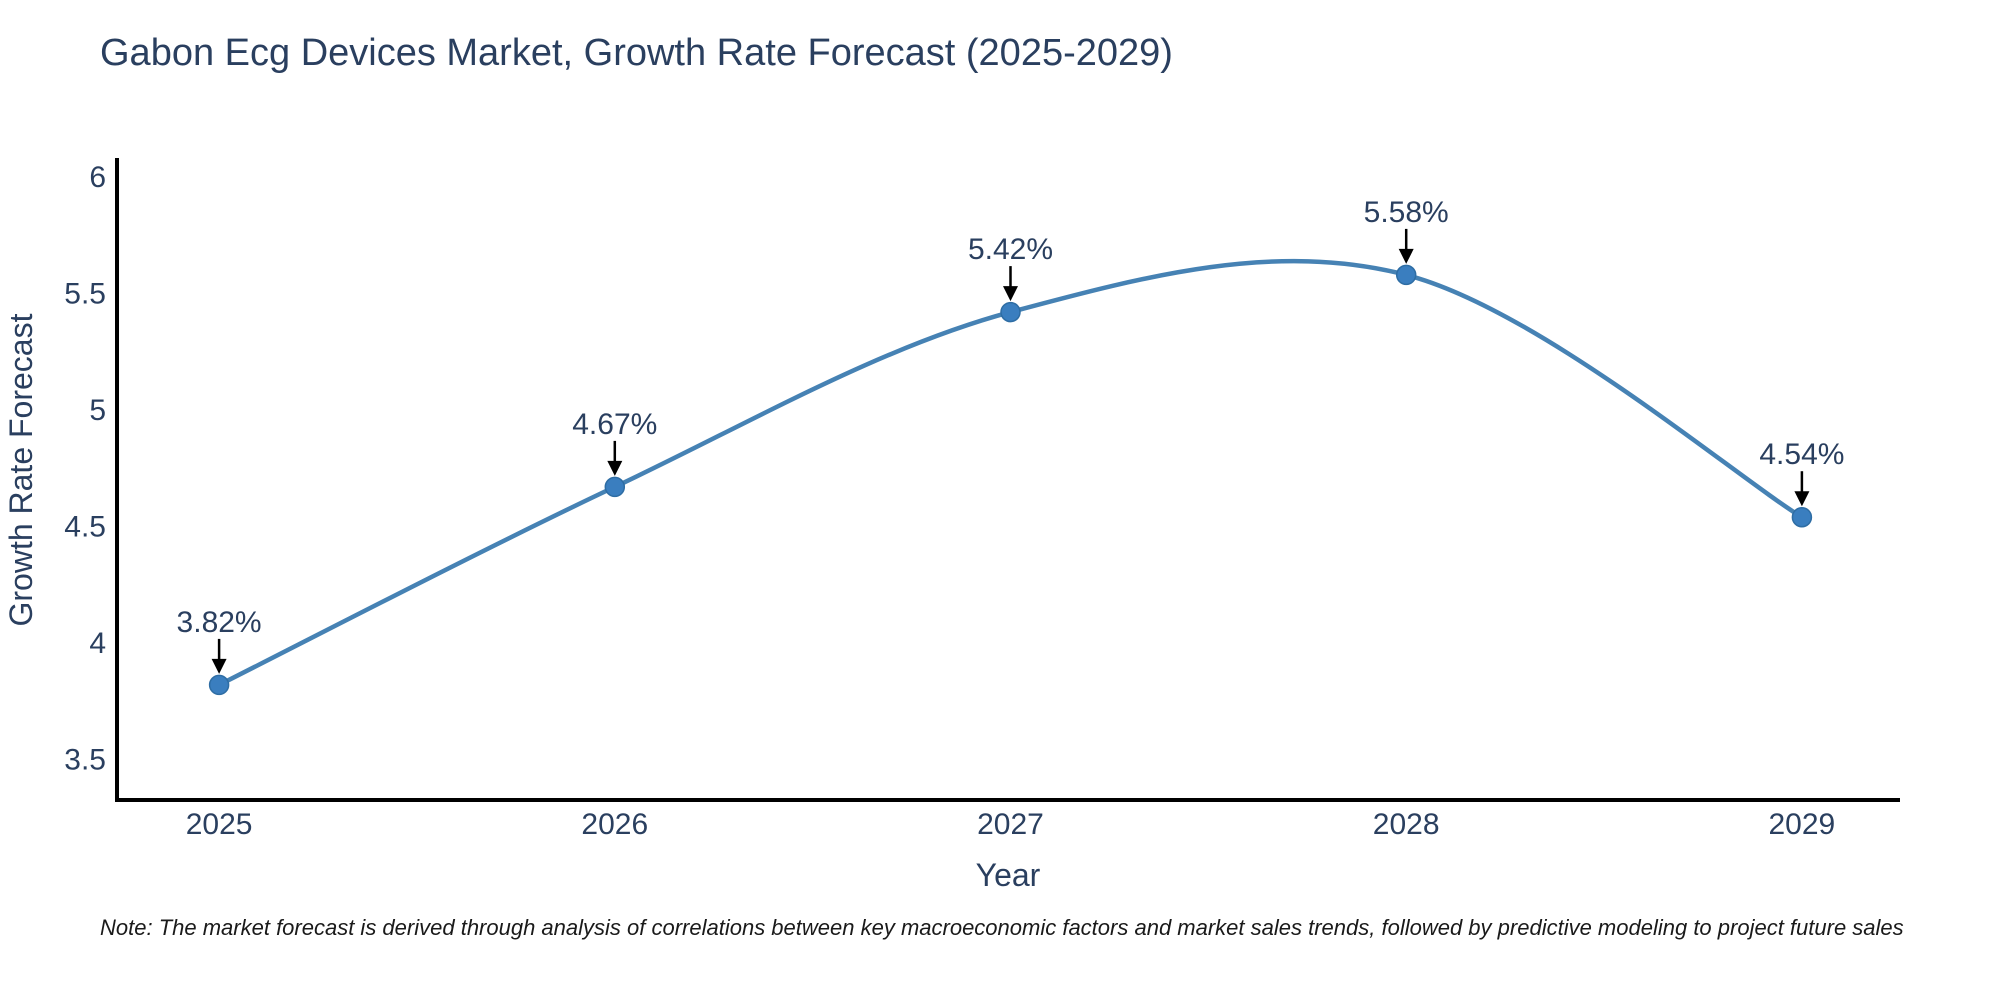 The width and height of the screenshot is (2000, 1000). I want to click on x-tick-label: 2025, so click(219, 824).